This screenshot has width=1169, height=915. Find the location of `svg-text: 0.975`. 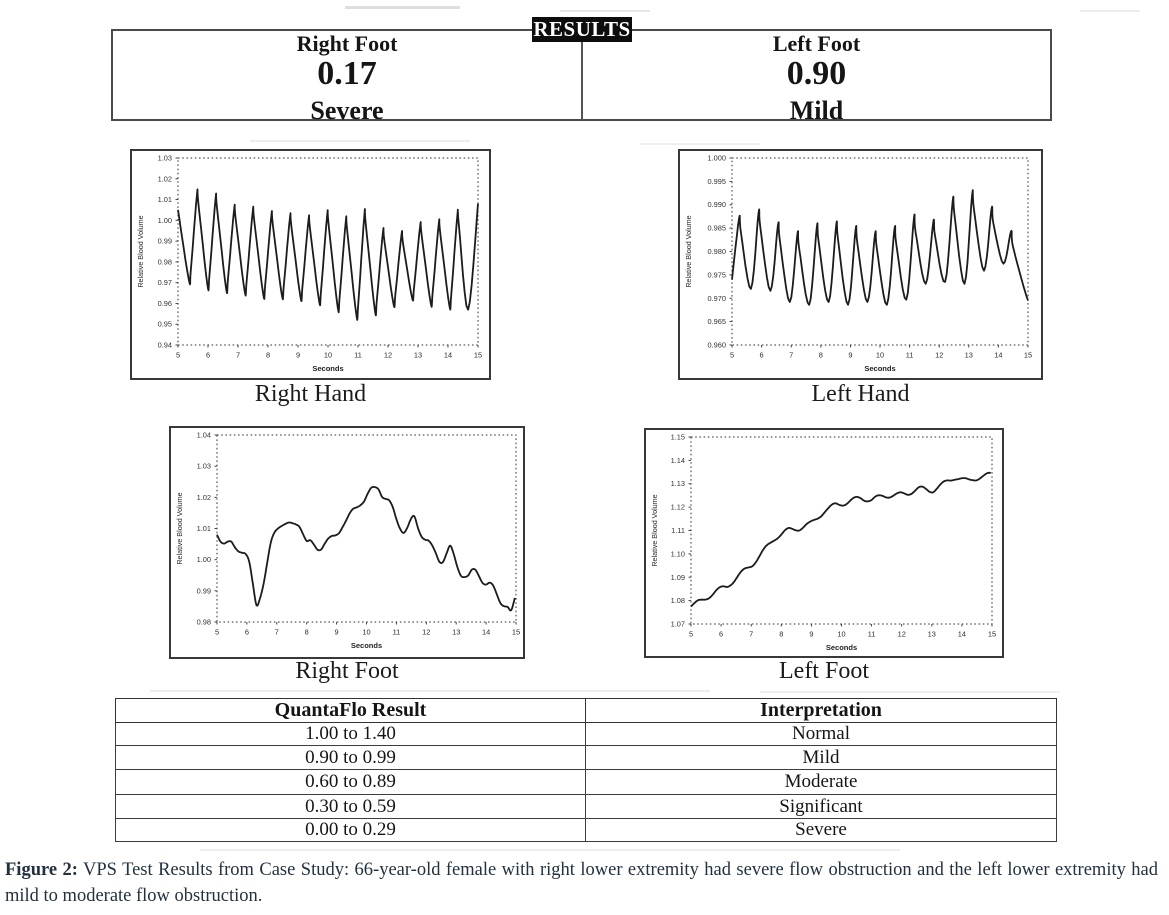

svg-text: 0.975 is located at coordinates (718, 274).